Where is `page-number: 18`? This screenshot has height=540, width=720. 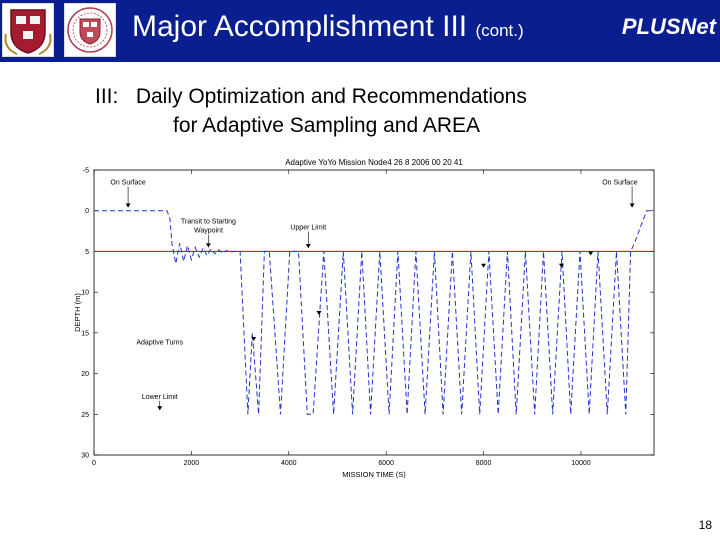
page-number: 18 is located at coordinates (705, 525).